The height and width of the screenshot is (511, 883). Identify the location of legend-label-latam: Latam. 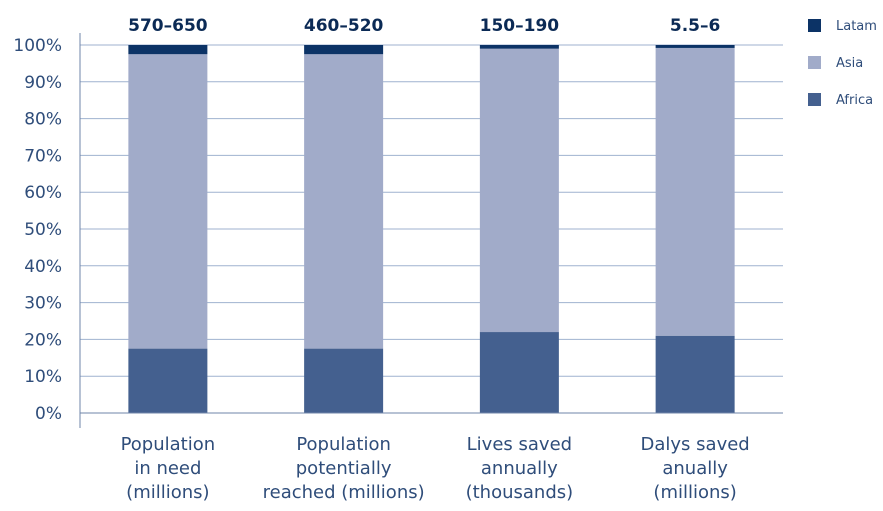
(856, 26).